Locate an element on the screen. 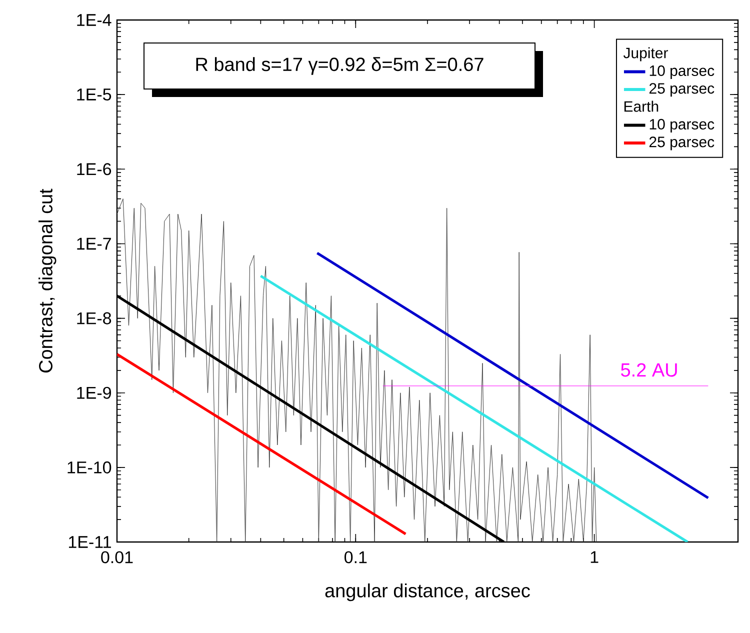  y-axis-title: Contrast, diagonal cut is located at coordinates (47, 280).